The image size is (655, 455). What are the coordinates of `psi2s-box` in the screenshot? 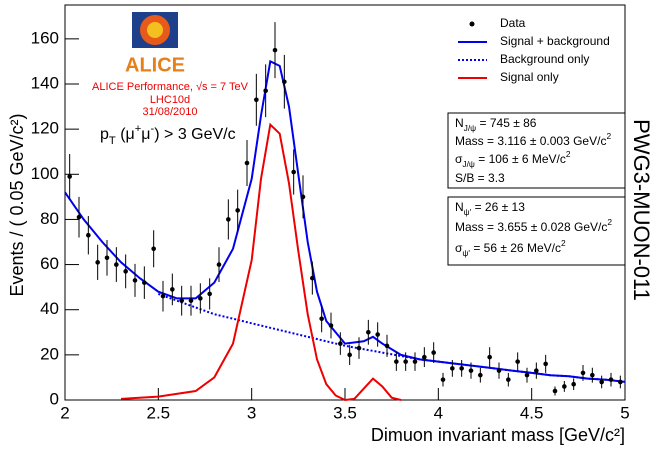 It's located at (536, 231).